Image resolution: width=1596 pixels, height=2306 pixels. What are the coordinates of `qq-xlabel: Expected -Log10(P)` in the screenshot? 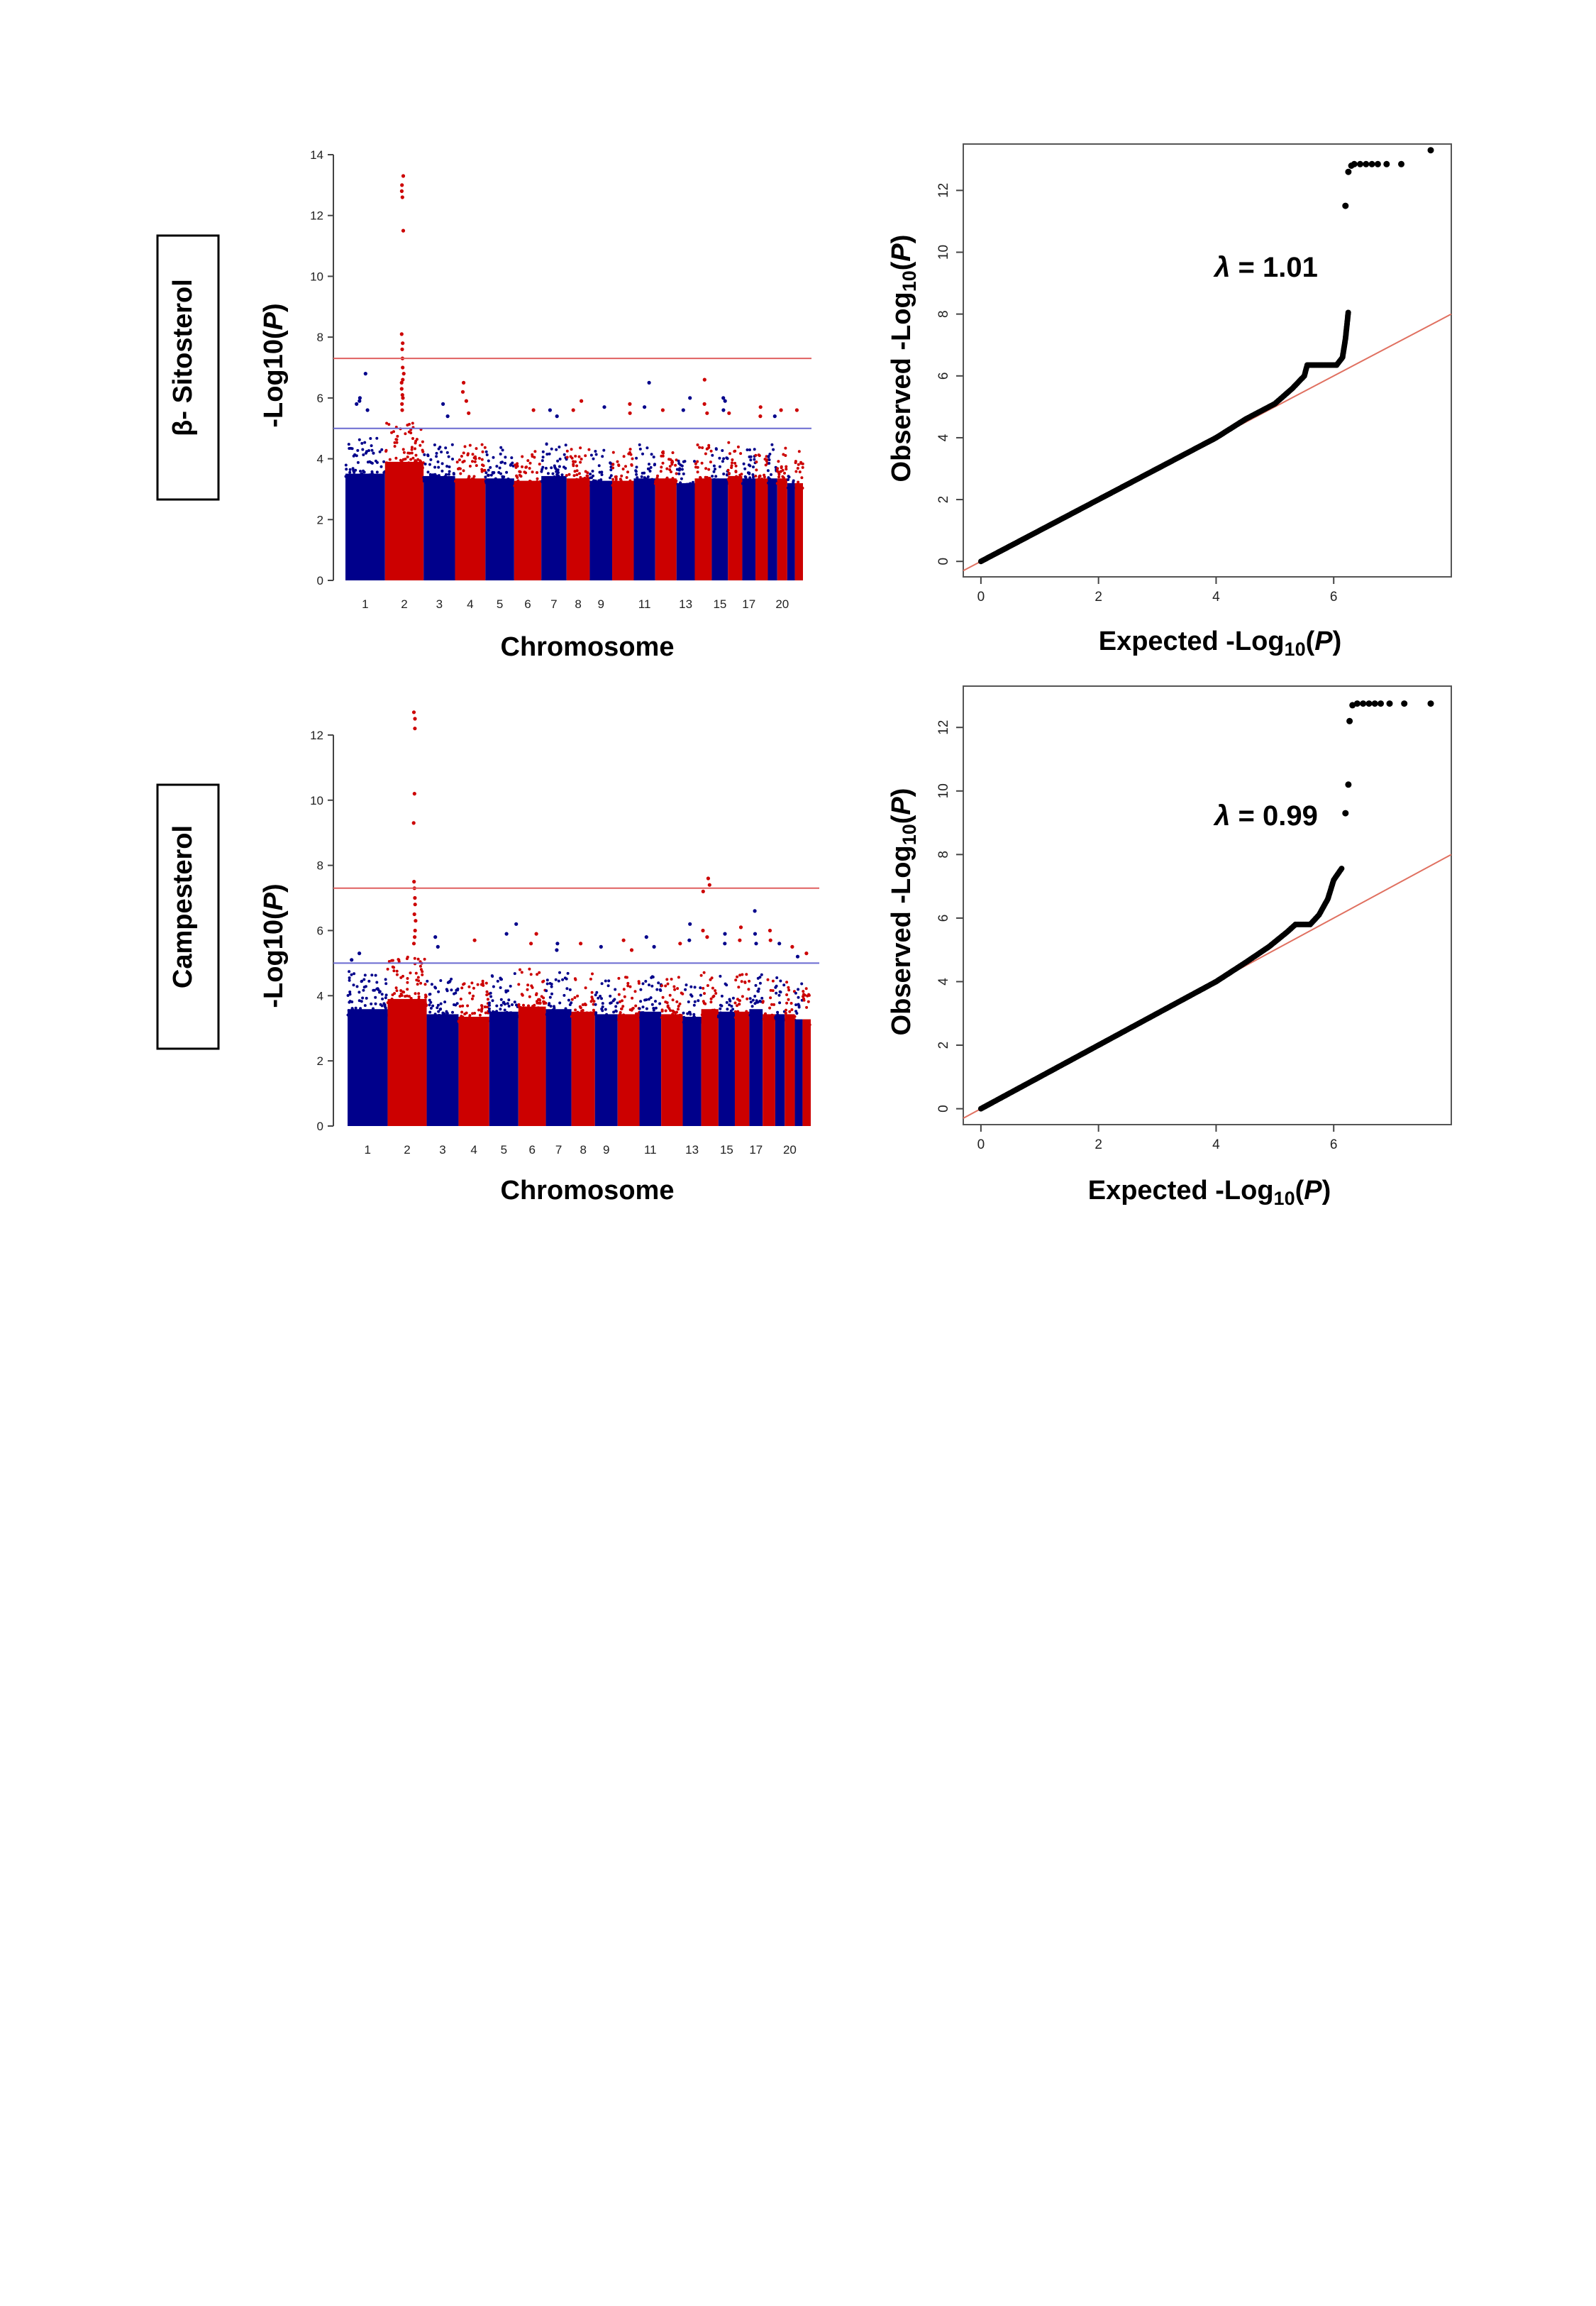 It's located at (1209, 1192).